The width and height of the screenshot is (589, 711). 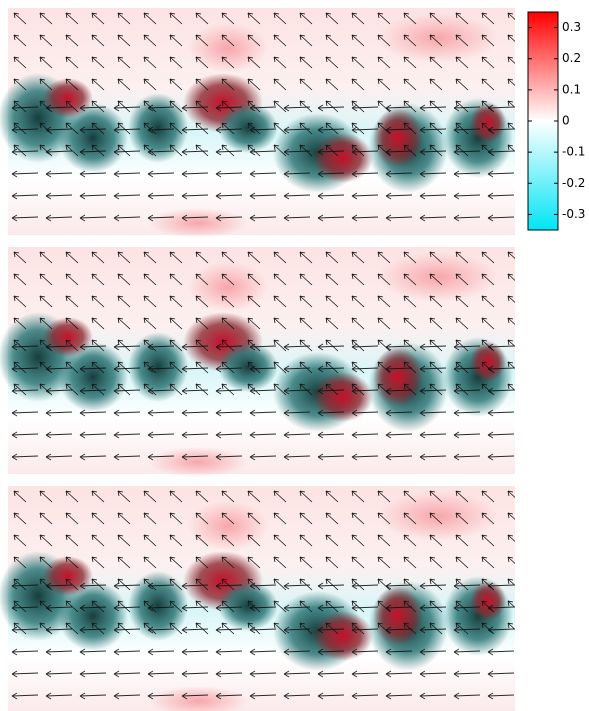 I want to click on colorbar-tick-label: 0.3, so click(x=571, y=27).